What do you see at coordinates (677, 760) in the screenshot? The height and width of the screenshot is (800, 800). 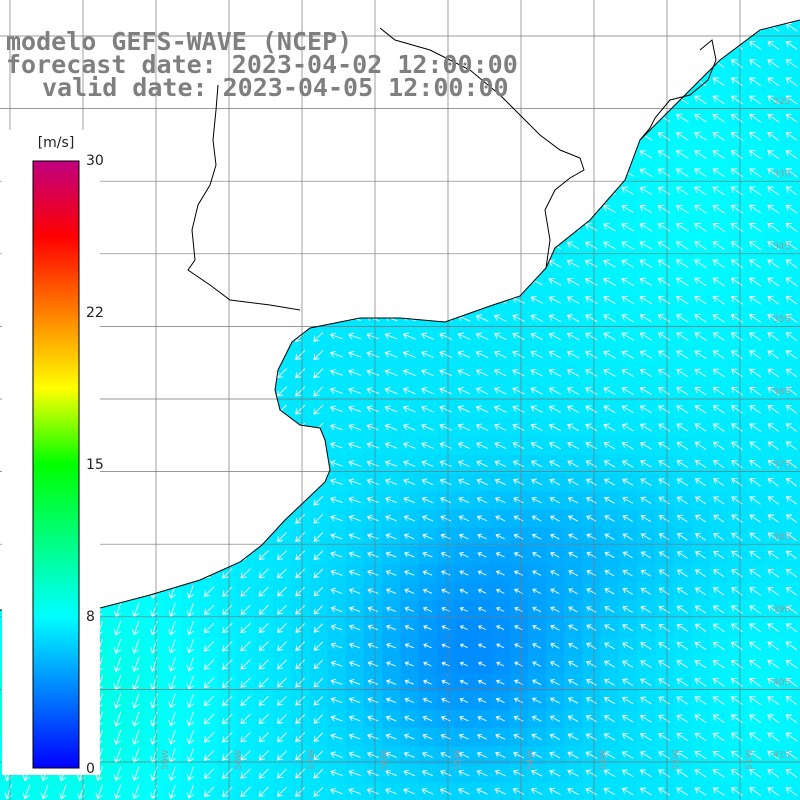 I see `longitude-label: 52W` at bounding box center [677, 760].